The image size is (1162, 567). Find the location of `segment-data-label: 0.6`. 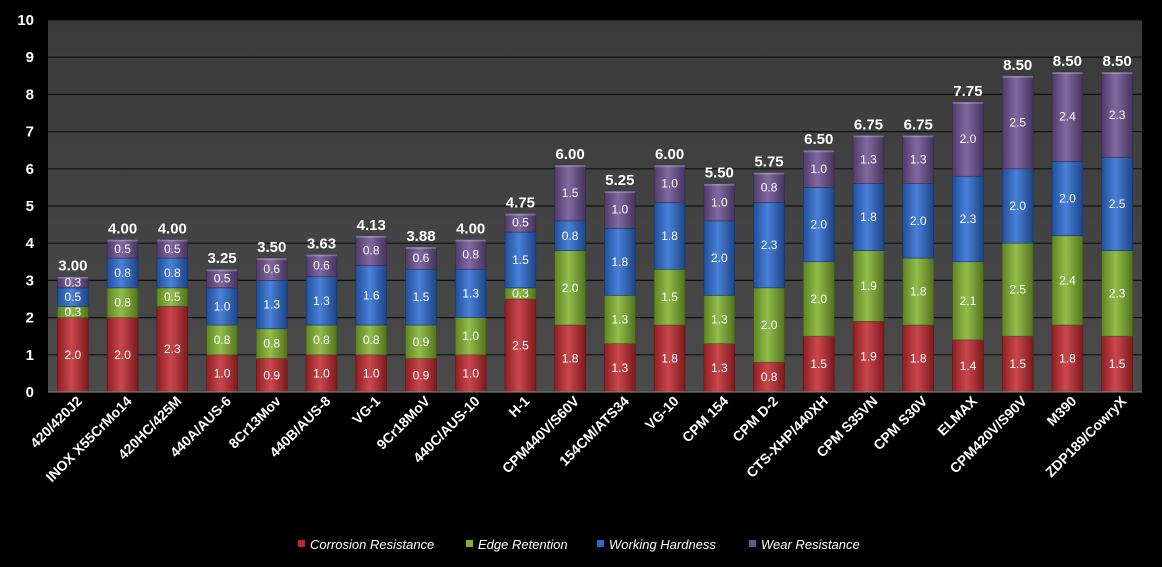

segment-data-label: 0.6 is located at coordinates (271, 269).